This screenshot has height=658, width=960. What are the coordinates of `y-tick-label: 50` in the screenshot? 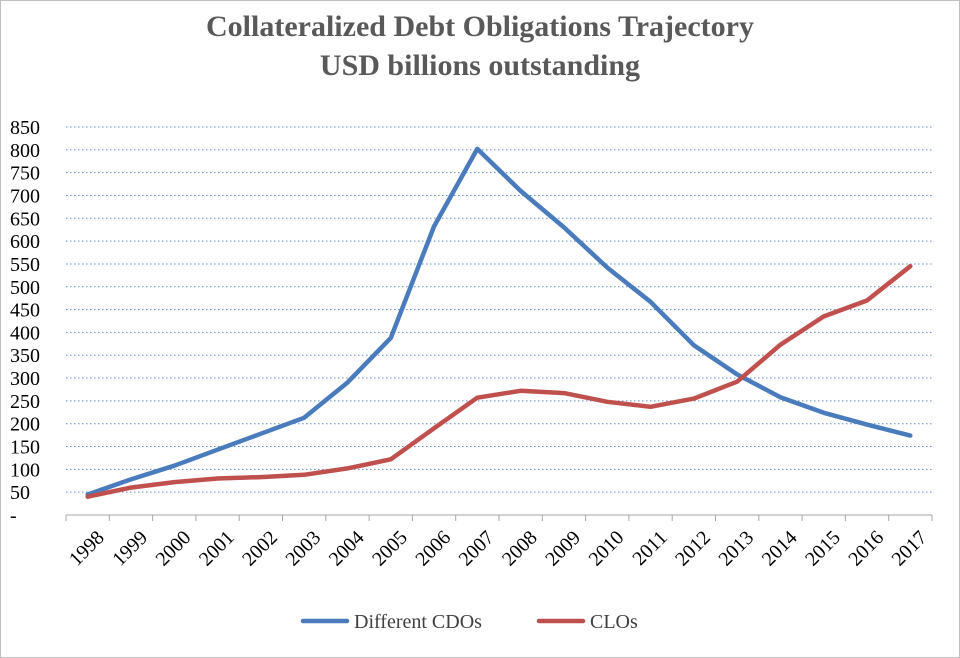 It's located at (20, 493).